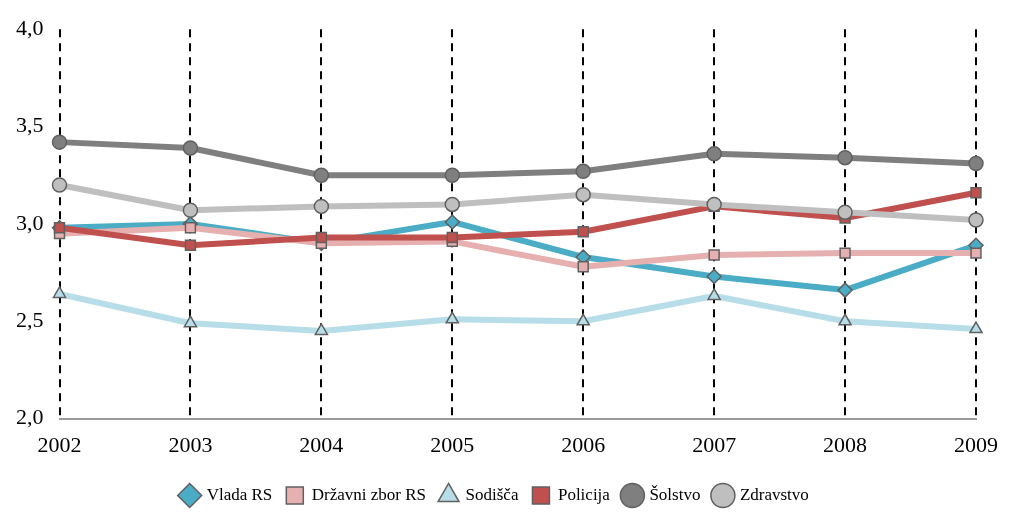  Describe the element at coordinates (239, 494) in the screenshot. I see `legend-label: Vlada RS` at that location.